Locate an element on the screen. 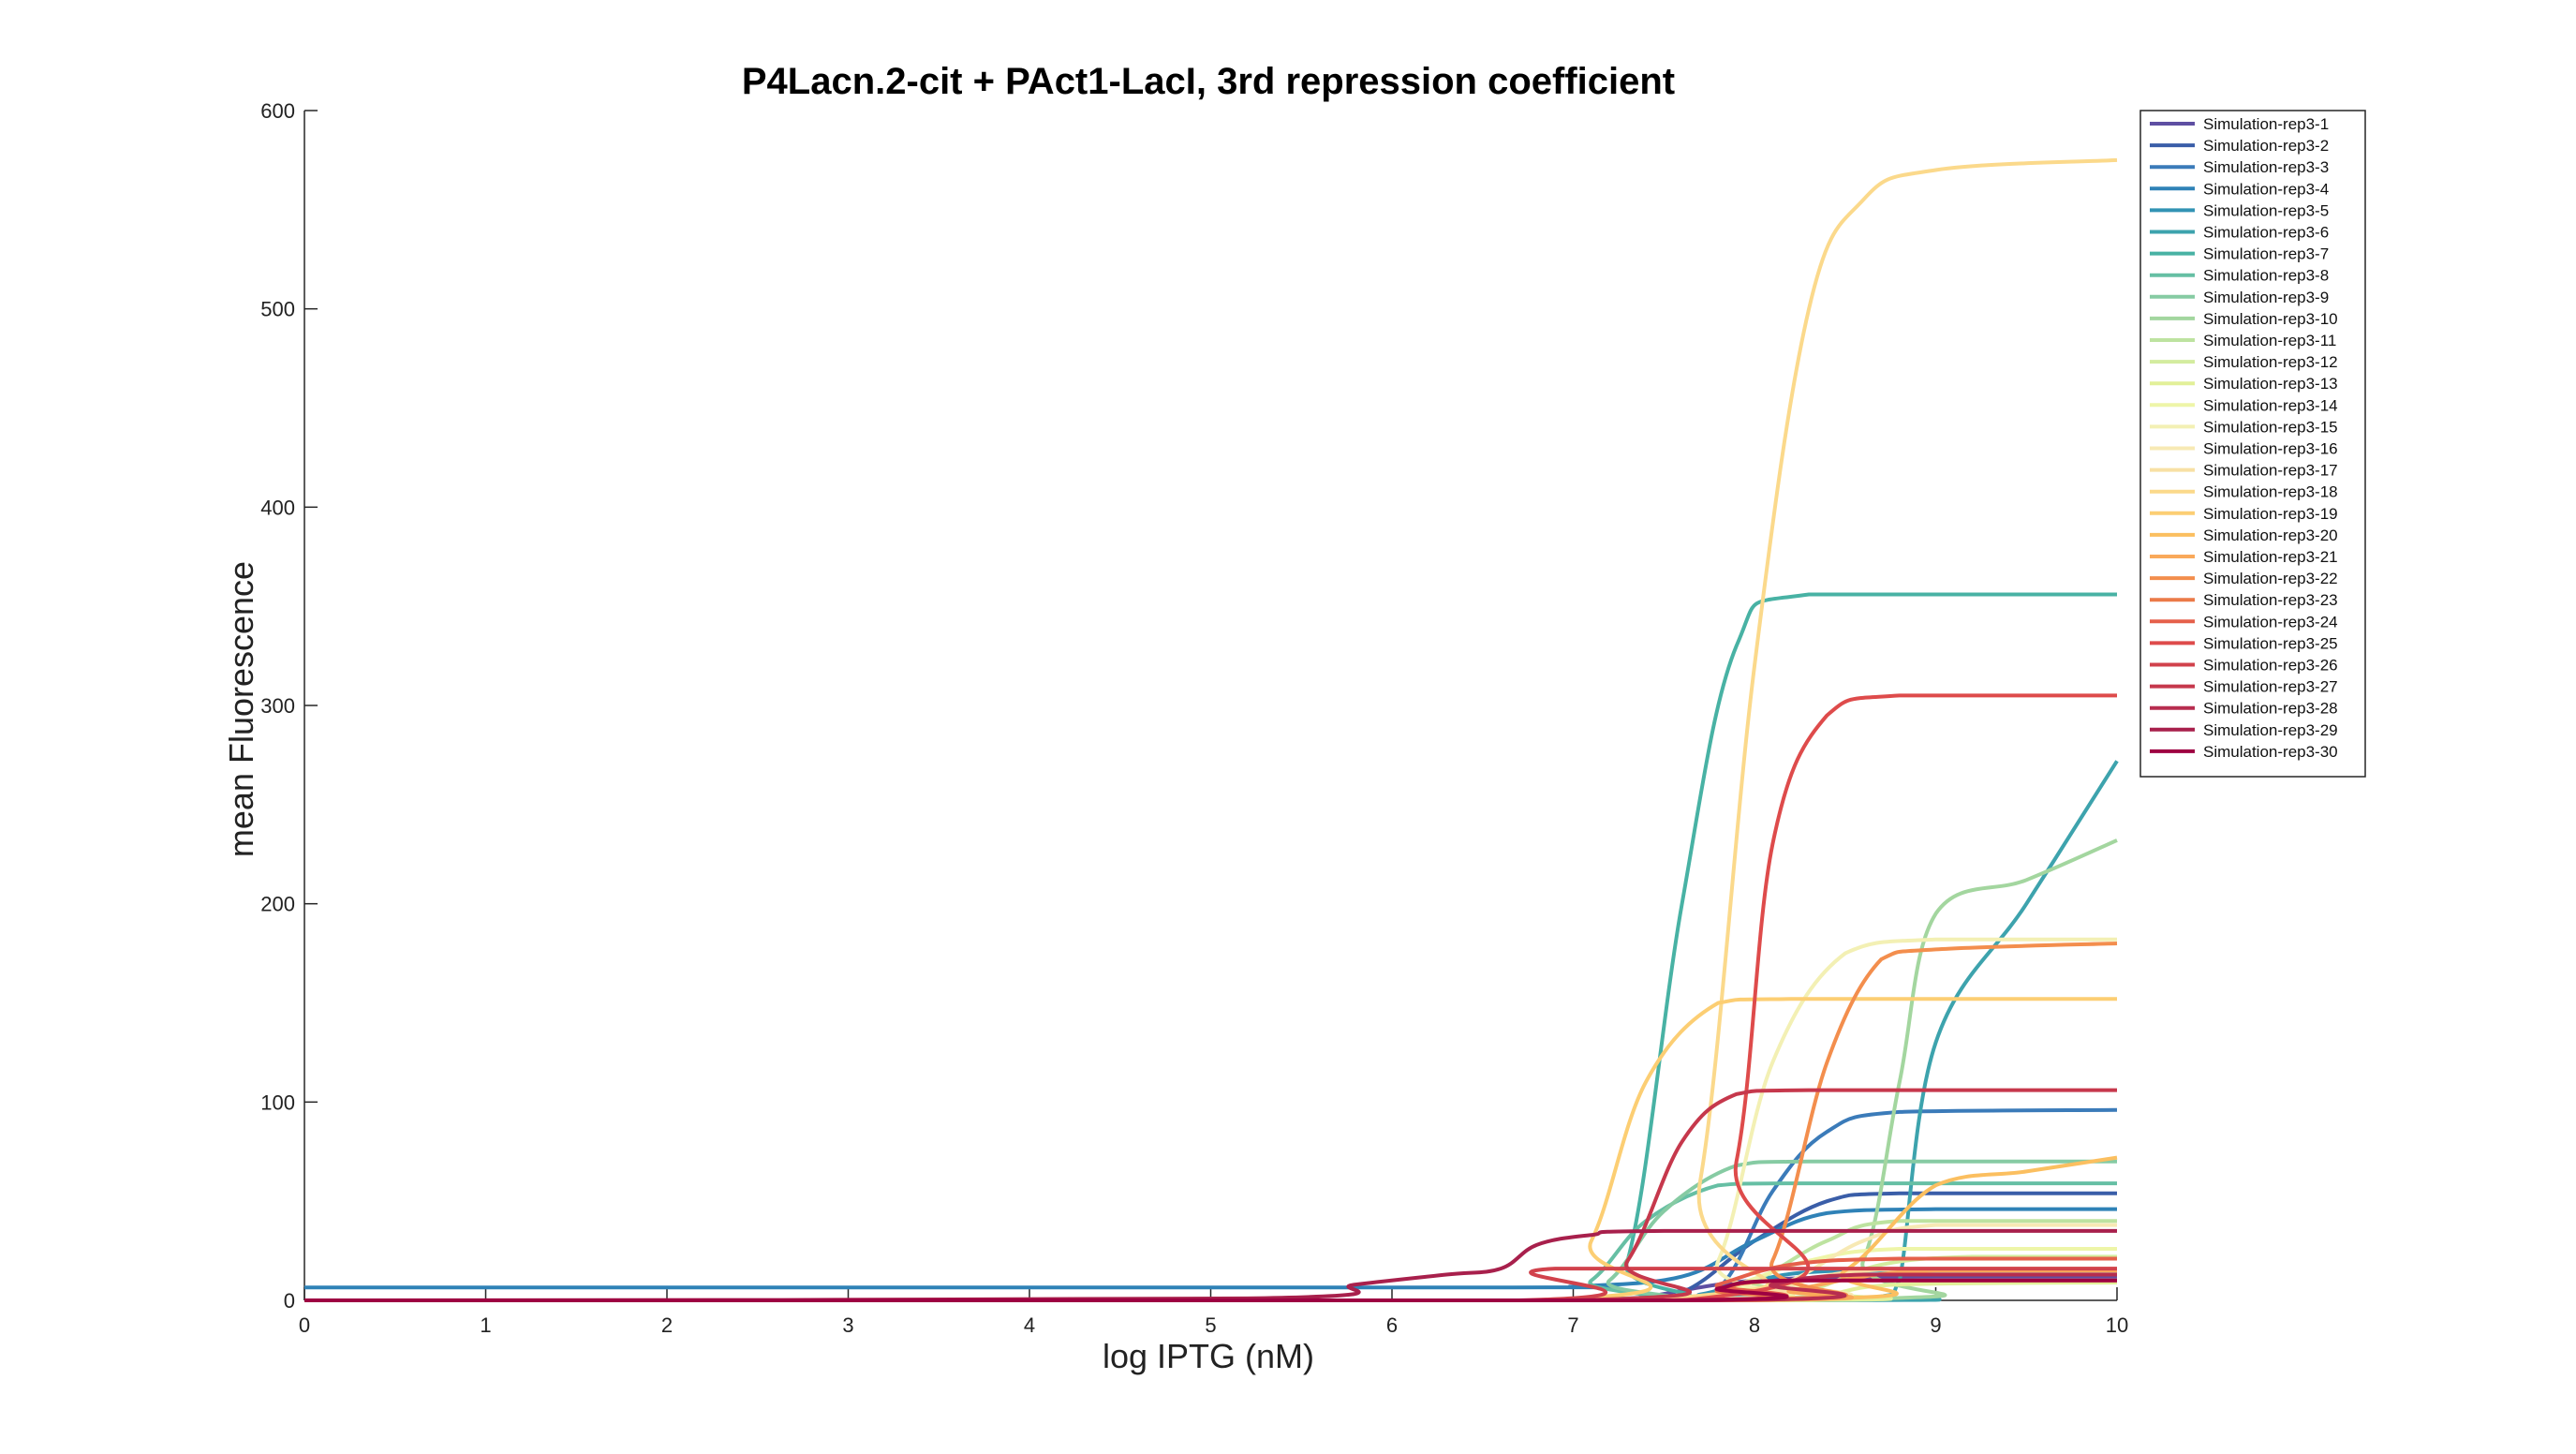 Image resolution: width=2576 pixels, height=1454 pixels. legend-label: Simulation-rep3-20 is located at coordinates (2270, 535).